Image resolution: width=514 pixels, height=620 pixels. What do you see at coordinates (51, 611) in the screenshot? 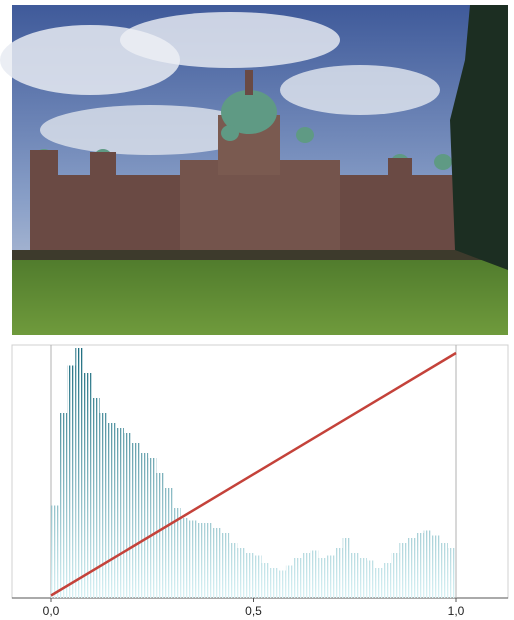
I see `x-tick-label: 0,0` at bounding box center [51, 611].